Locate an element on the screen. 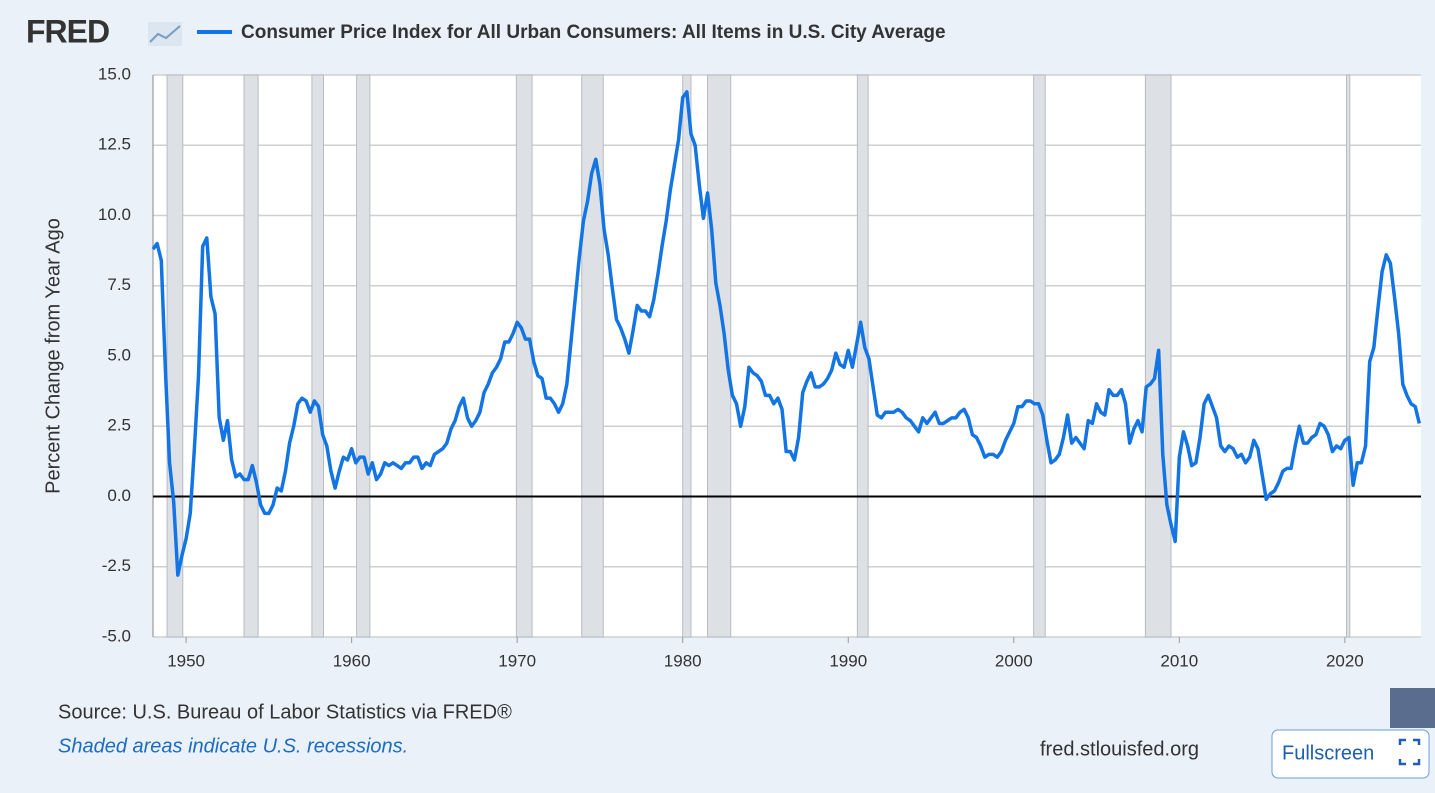 This screenshot has height=793, width=1435. y-tick-label: 0.0 is located at coordinates (119, 495).